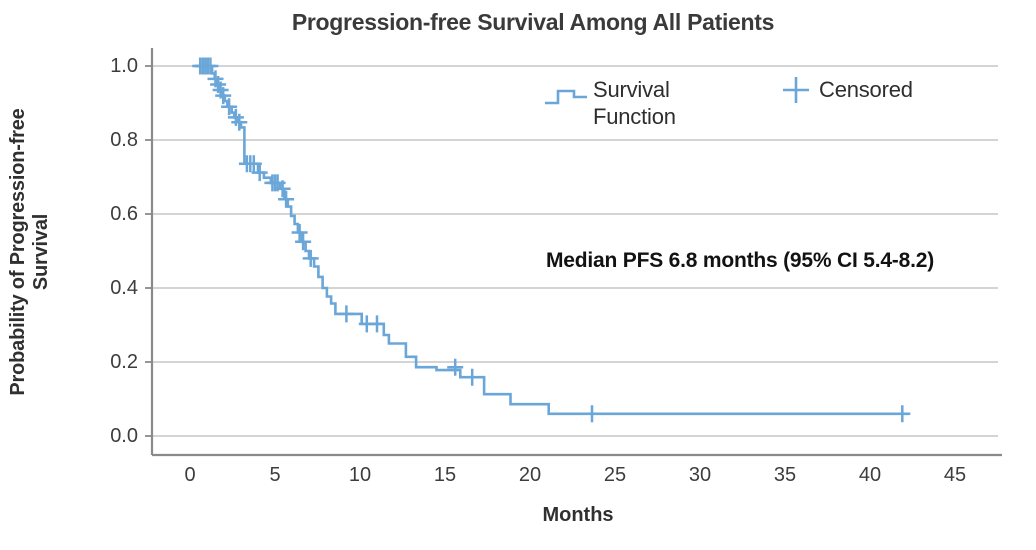 Image resolution: width=1036 pixels, height=550 pixels. What do you see at coordinates (124, 436) in the screenshot?
I see `y-tick-label: 0.0` at bounding box center [124, 436].